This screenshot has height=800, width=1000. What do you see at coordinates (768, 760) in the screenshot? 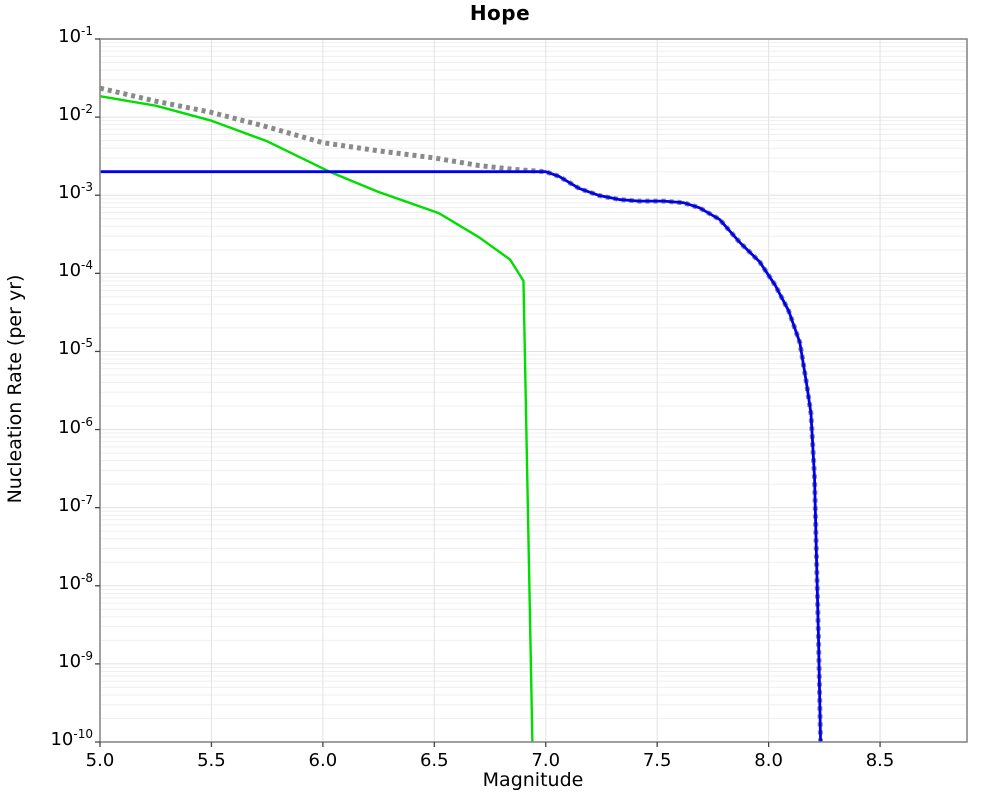
I see `x-tick-label: 8.0` at bounding box center [768, 760].